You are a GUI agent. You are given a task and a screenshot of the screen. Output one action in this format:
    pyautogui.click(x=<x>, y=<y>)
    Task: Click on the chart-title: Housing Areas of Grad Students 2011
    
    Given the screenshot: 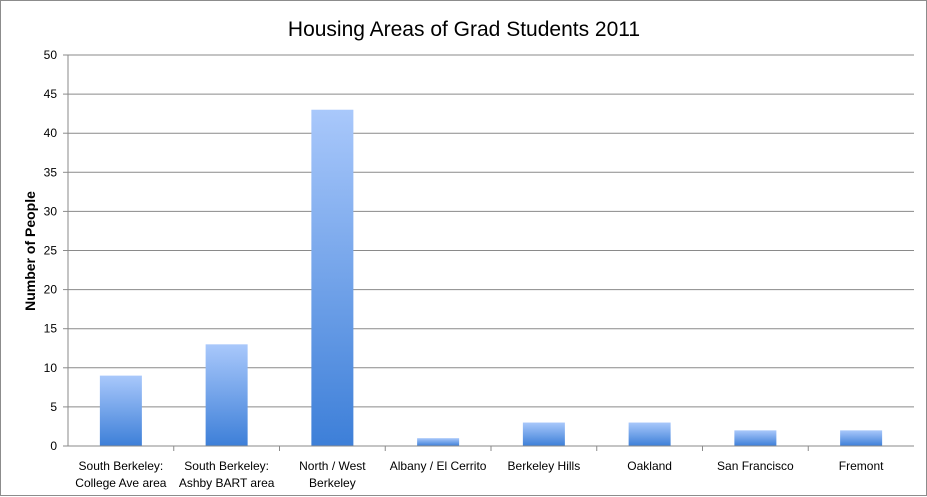 What is the action you would take?
    pyautogui.click(x=464, y=29)
    